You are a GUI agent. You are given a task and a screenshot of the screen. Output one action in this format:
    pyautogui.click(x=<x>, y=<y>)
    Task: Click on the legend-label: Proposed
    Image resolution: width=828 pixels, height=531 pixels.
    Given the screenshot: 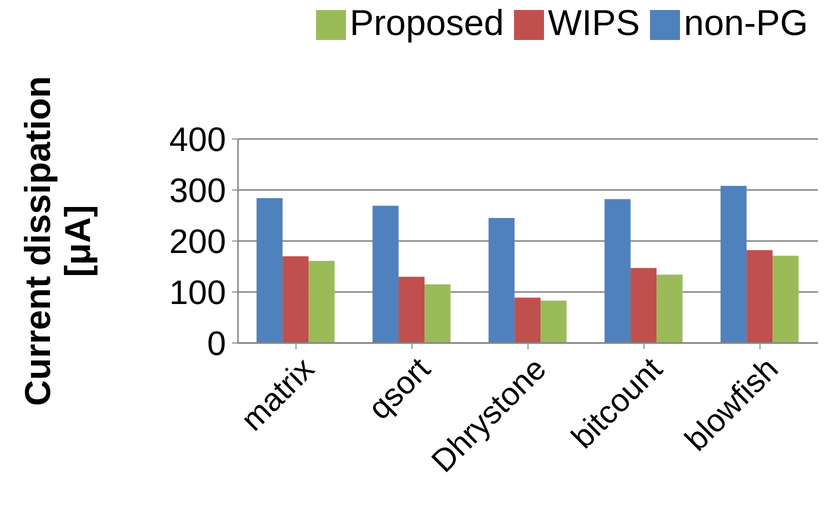 What is the action you would take?
    pyautogui.click(x=427, y=22)
    